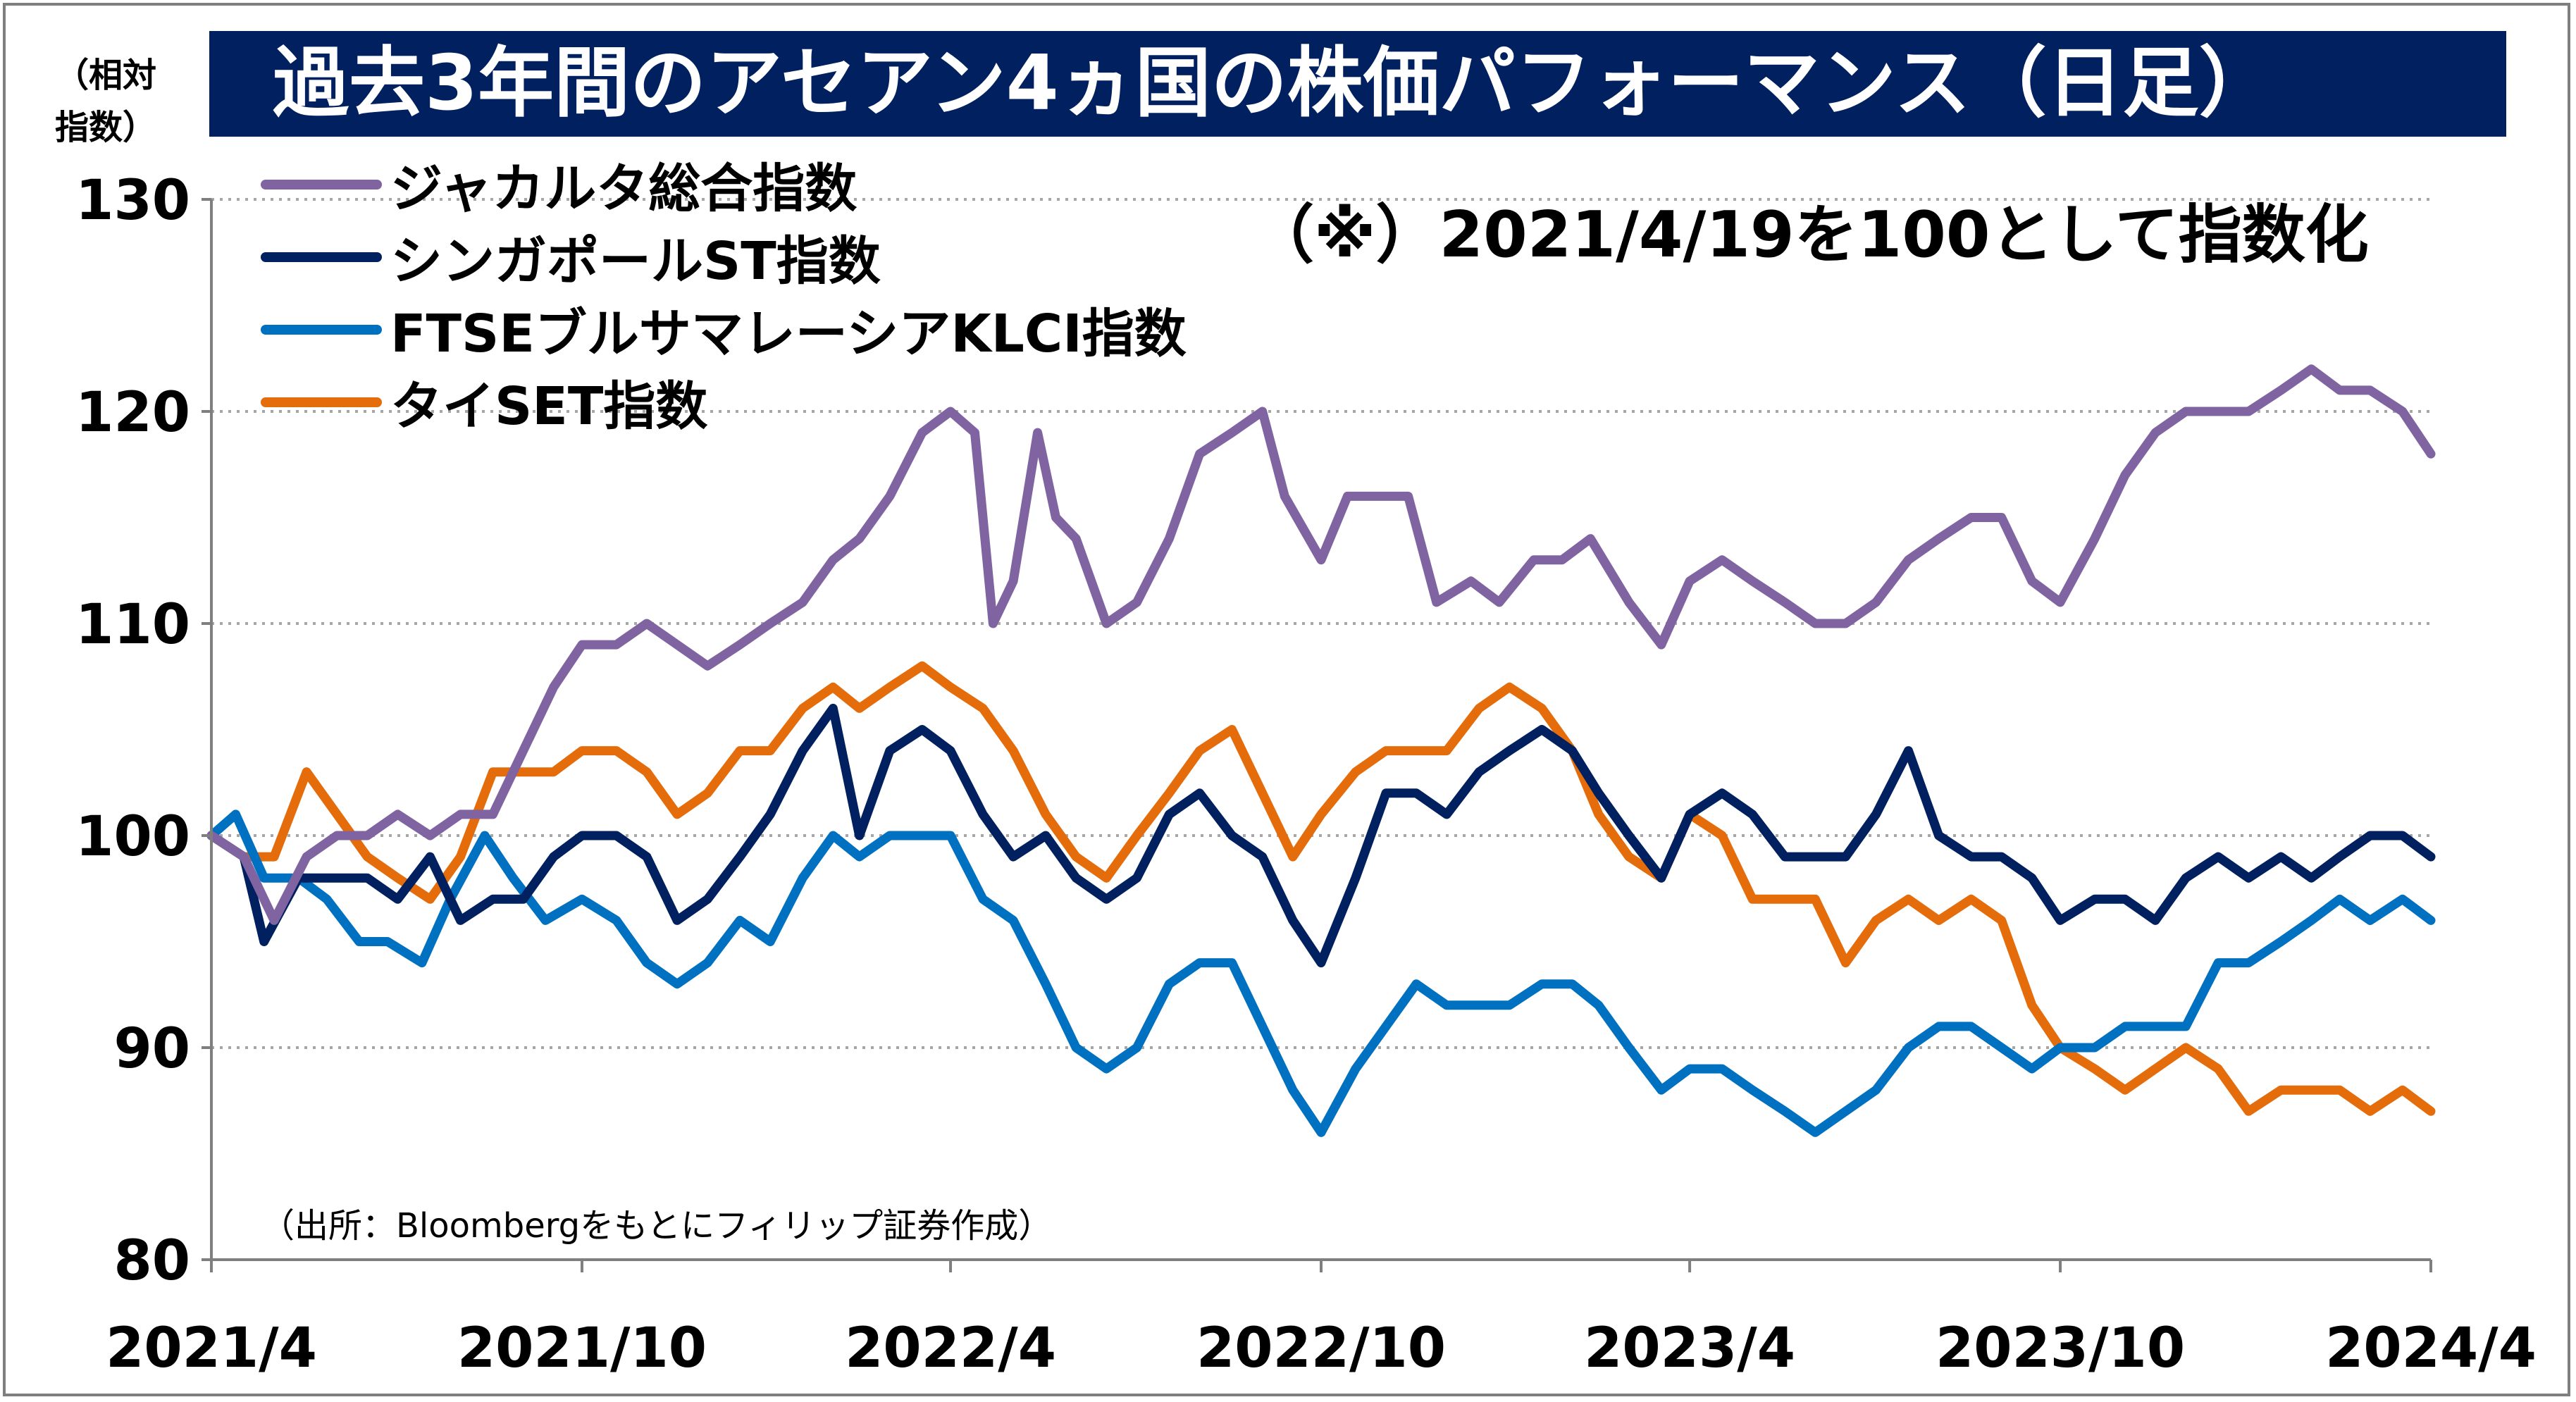 This screenshot has width=2576, height=1402. I want to click on x-tick-label-4: 2023/4, so click(1690, 1348).